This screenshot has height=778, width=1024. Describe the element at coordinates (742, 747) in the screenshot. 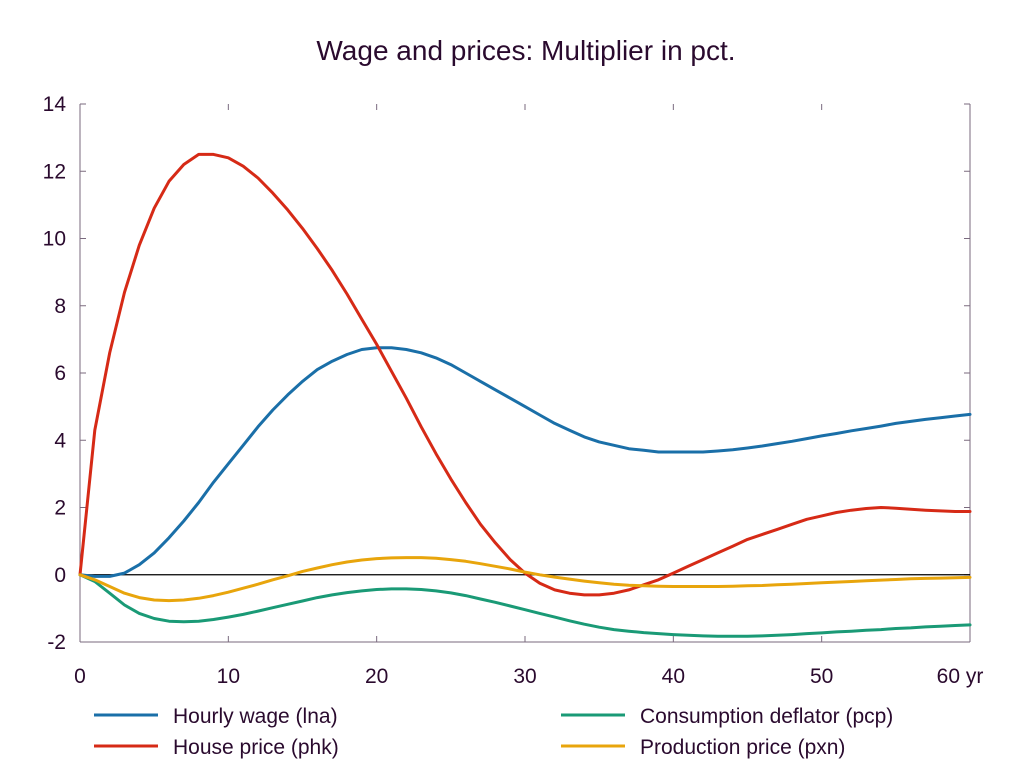

I see `legend-label: Production price (pxn)` at that location.